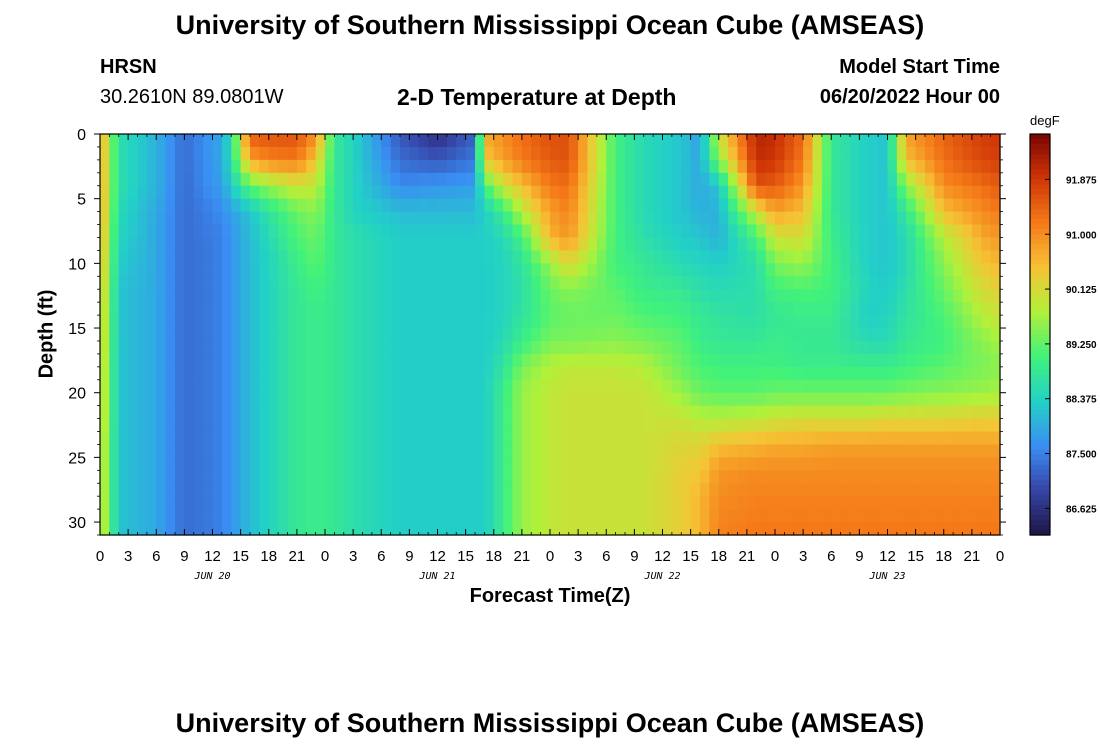 The width and height of the screenshot is (1100, 750). Describe the element at coordinates (1045, 120) in the screenshot. I see `colorbar-unit: degF` at that location.